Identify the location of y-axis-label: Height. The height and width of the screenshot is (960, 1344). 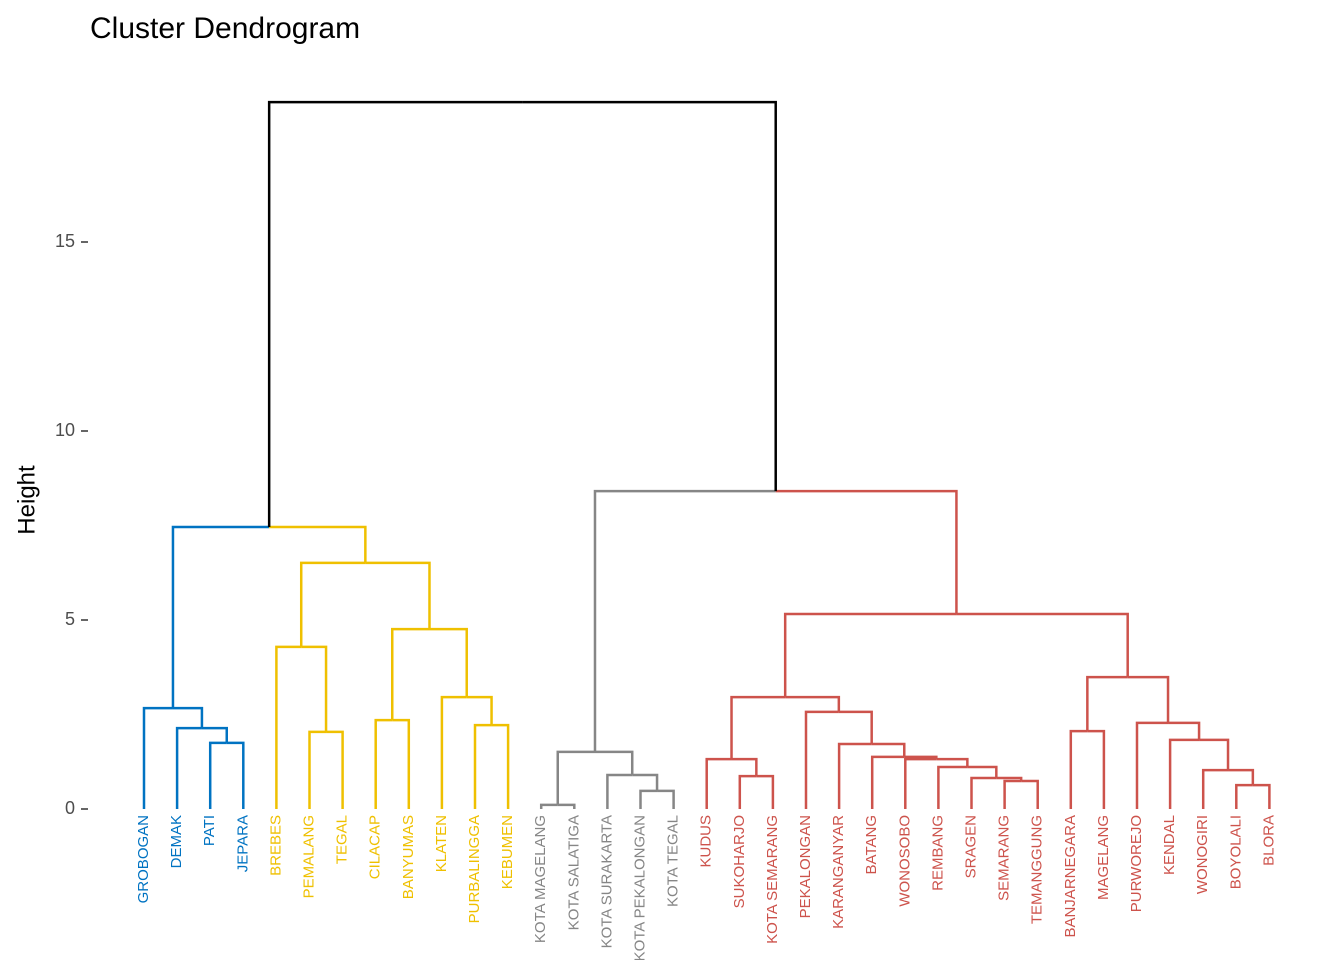
(26, 500).